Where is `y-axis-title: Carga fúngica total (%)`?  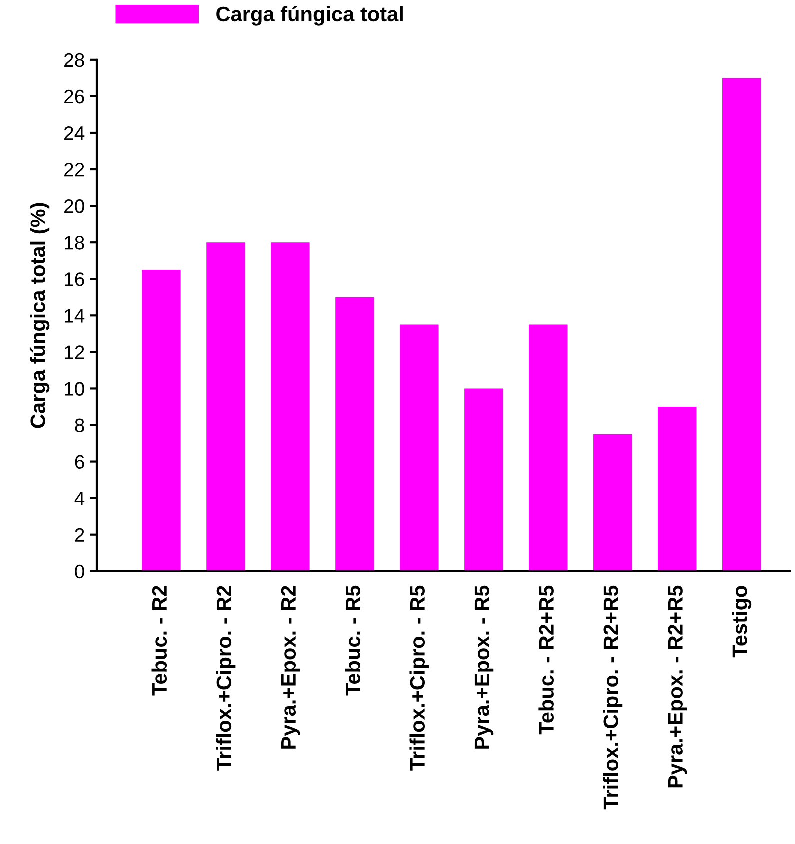 y-axis-title: Carga fúngica total (%) is located at coordinates (40, 315).